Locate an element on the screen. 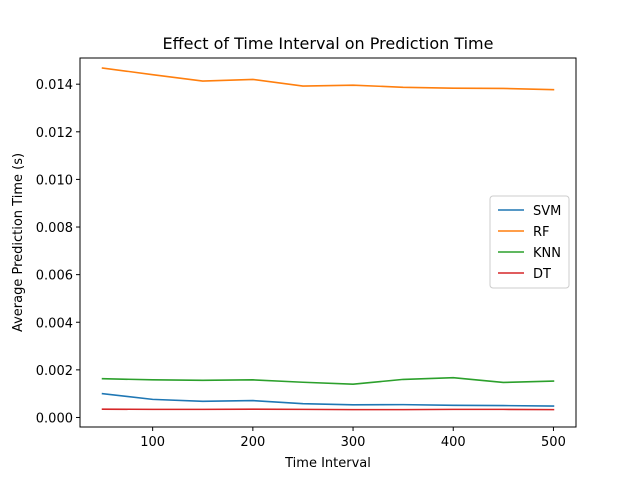 Image resolution: width=640 pixels, height=480 pixels. series-line-rf is located at coordinates (328, 79).